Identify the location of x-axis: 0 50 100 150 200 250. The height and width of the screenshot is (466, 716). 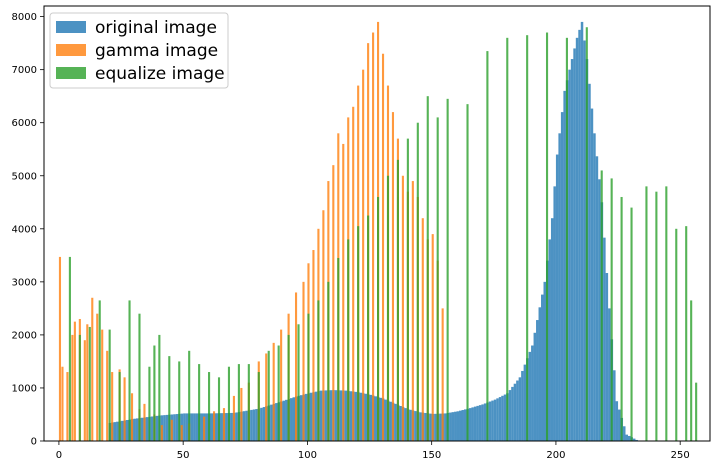
(373, 451).